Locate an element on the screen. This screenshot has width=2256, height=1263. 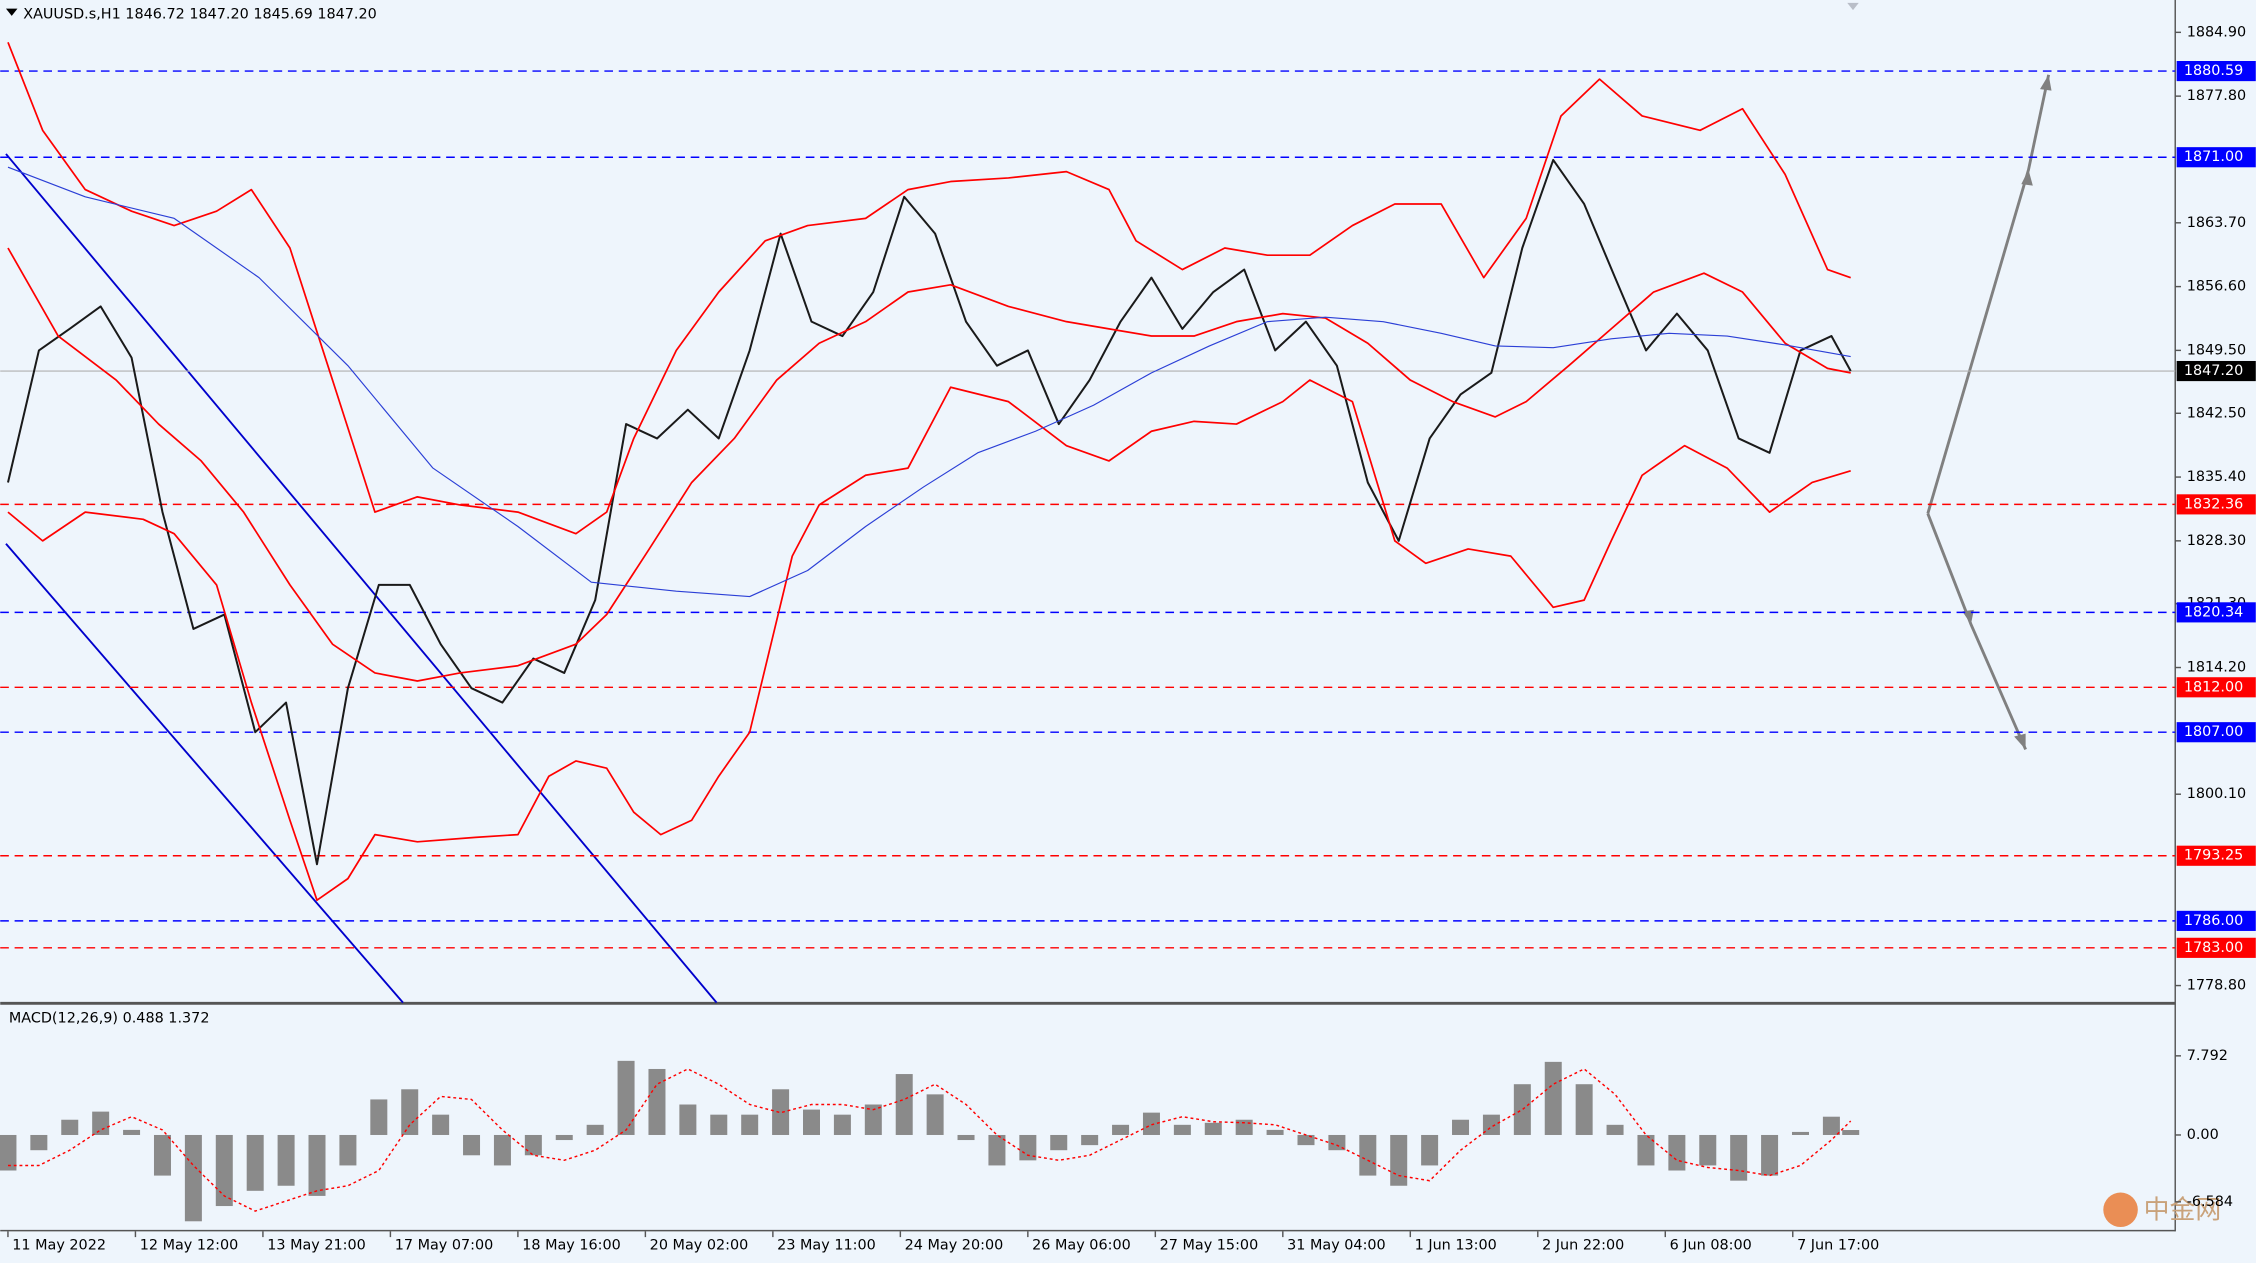
channel-line is located at coordinates (204, 773).